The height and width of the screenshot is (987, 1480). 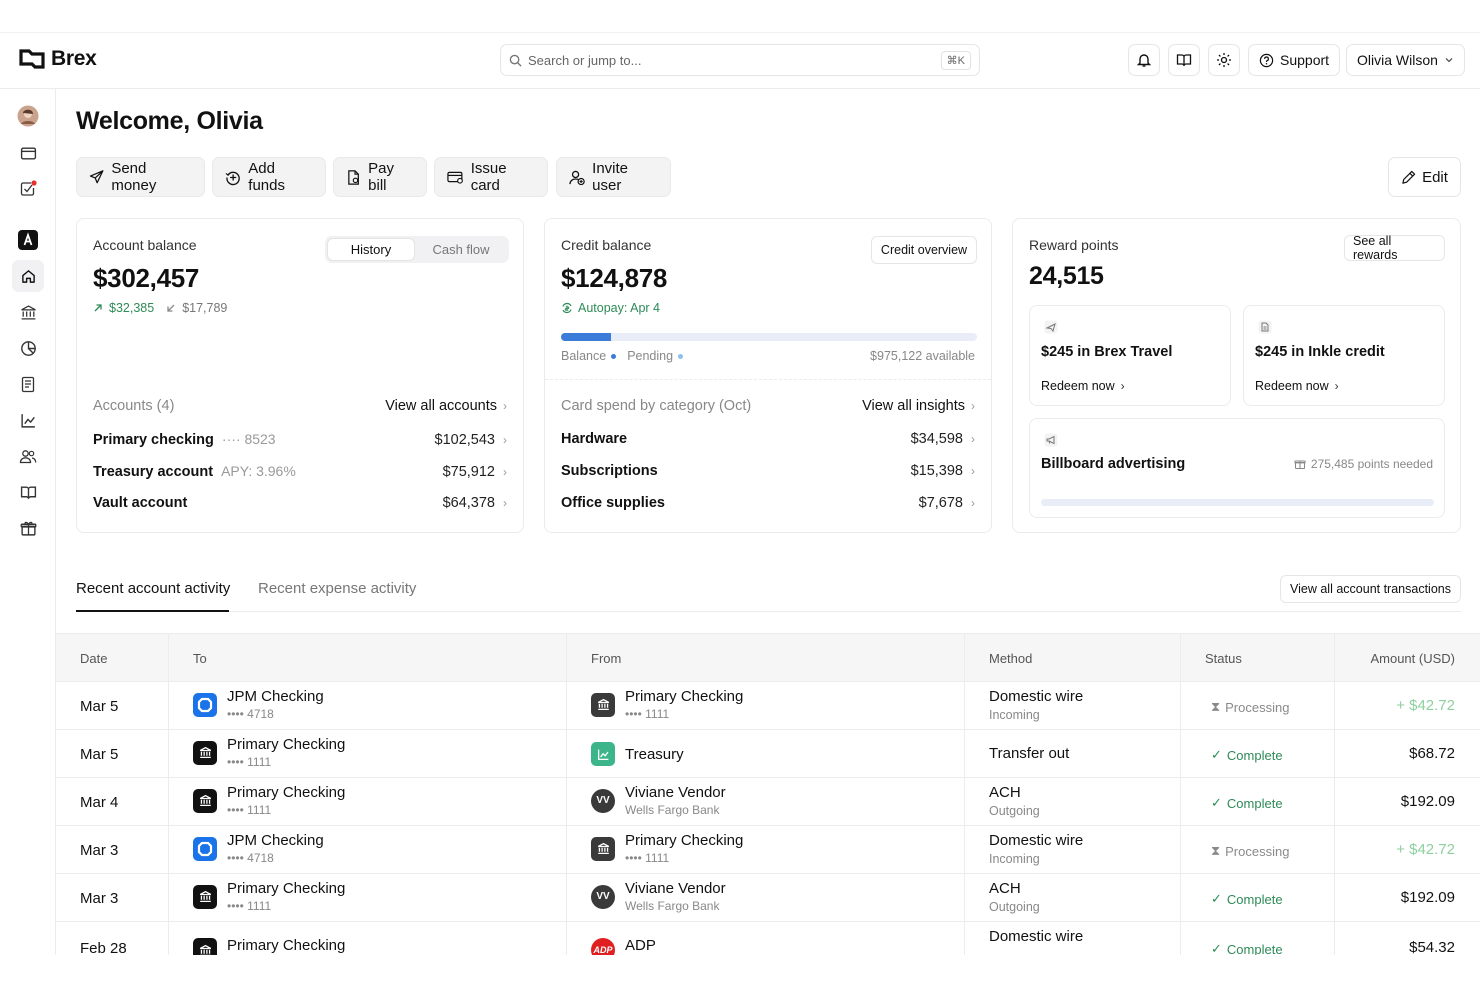 What do you see at coordinates (613, 177) in the screenshot?
I see `invite-user-button: Invite user` at bounding box center [613, 177].